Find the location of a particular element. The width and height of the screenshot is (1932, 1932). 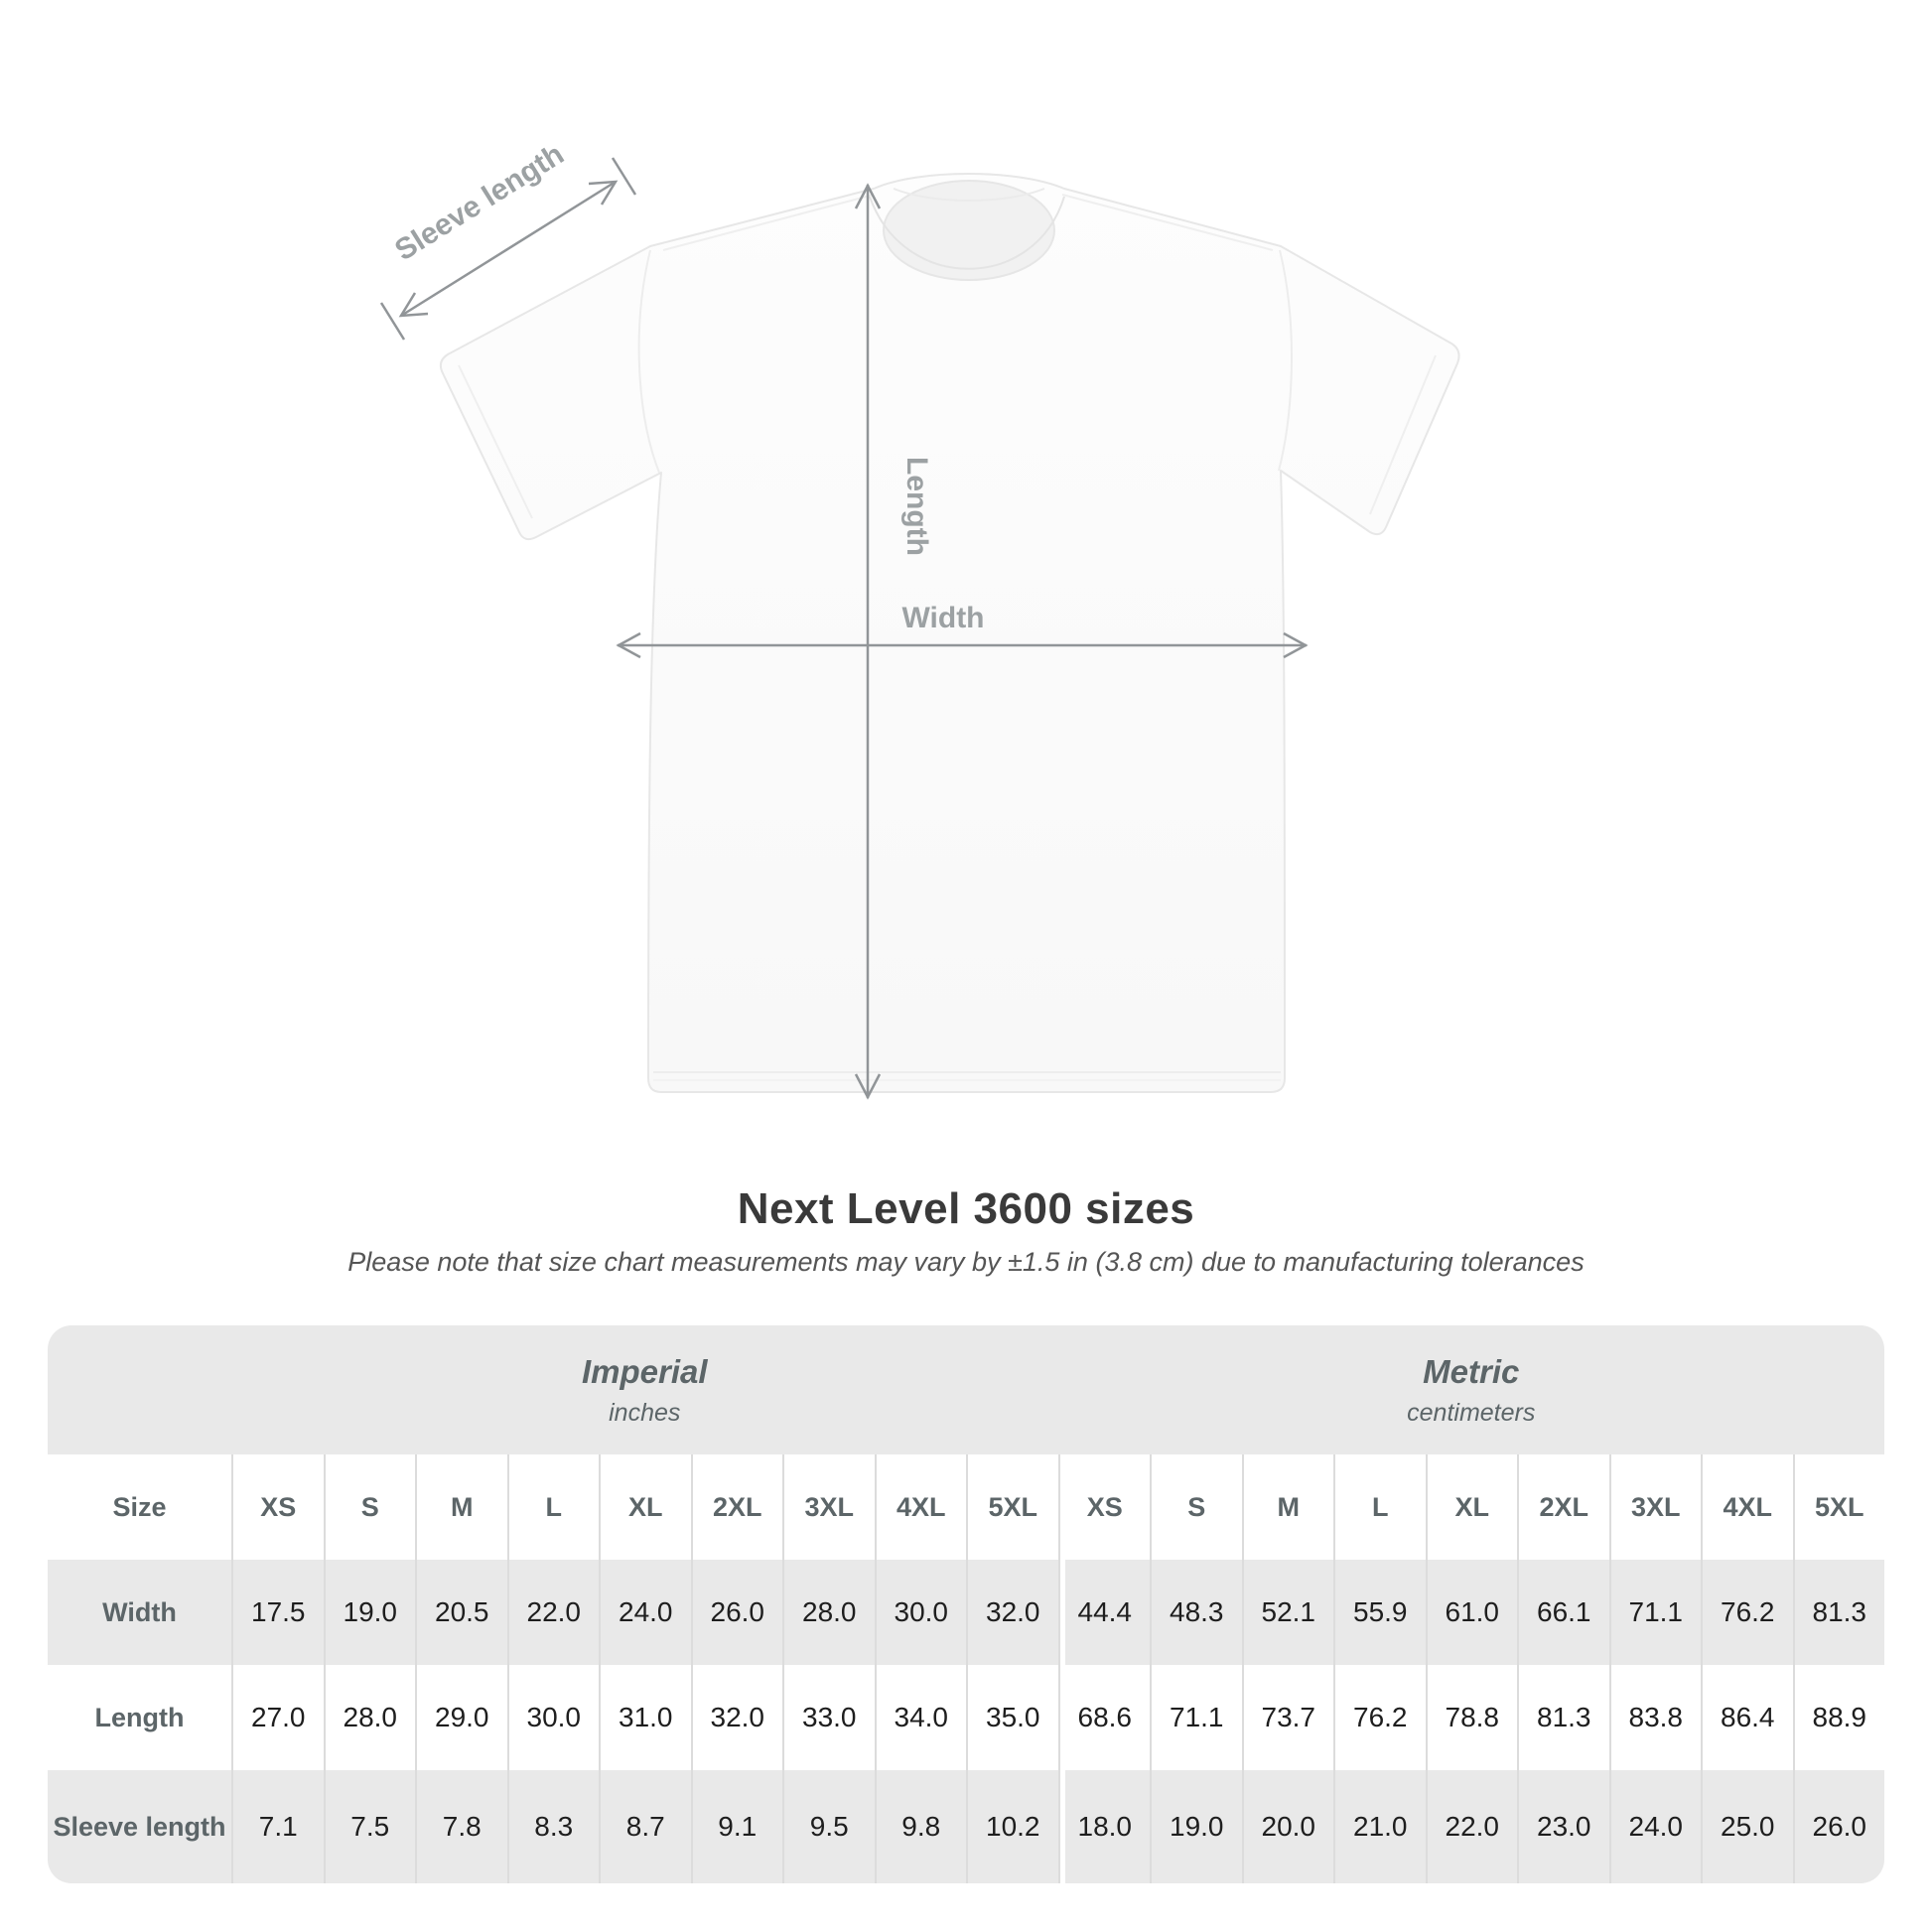

value-cell: 78.8 is located at coordinates (1471, 1717).